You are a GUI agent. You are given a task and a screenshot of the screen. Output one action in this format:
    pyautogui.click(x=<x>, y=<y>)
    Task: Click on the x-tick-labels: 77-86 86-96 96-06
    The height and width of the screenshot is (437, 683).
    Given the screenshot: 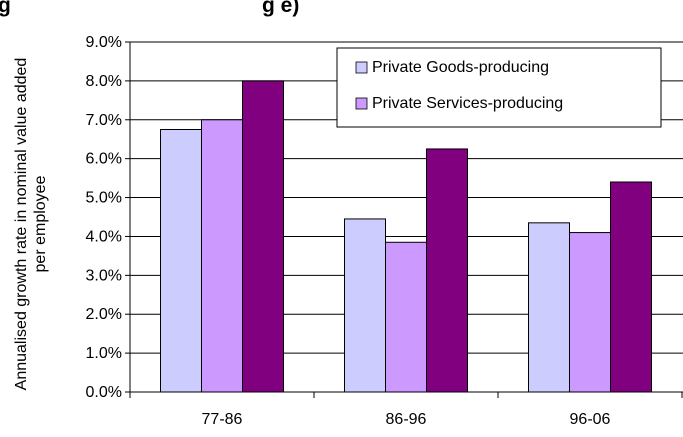 What is the action you would take?
    pyautogui.click(x=406, y=419)
    